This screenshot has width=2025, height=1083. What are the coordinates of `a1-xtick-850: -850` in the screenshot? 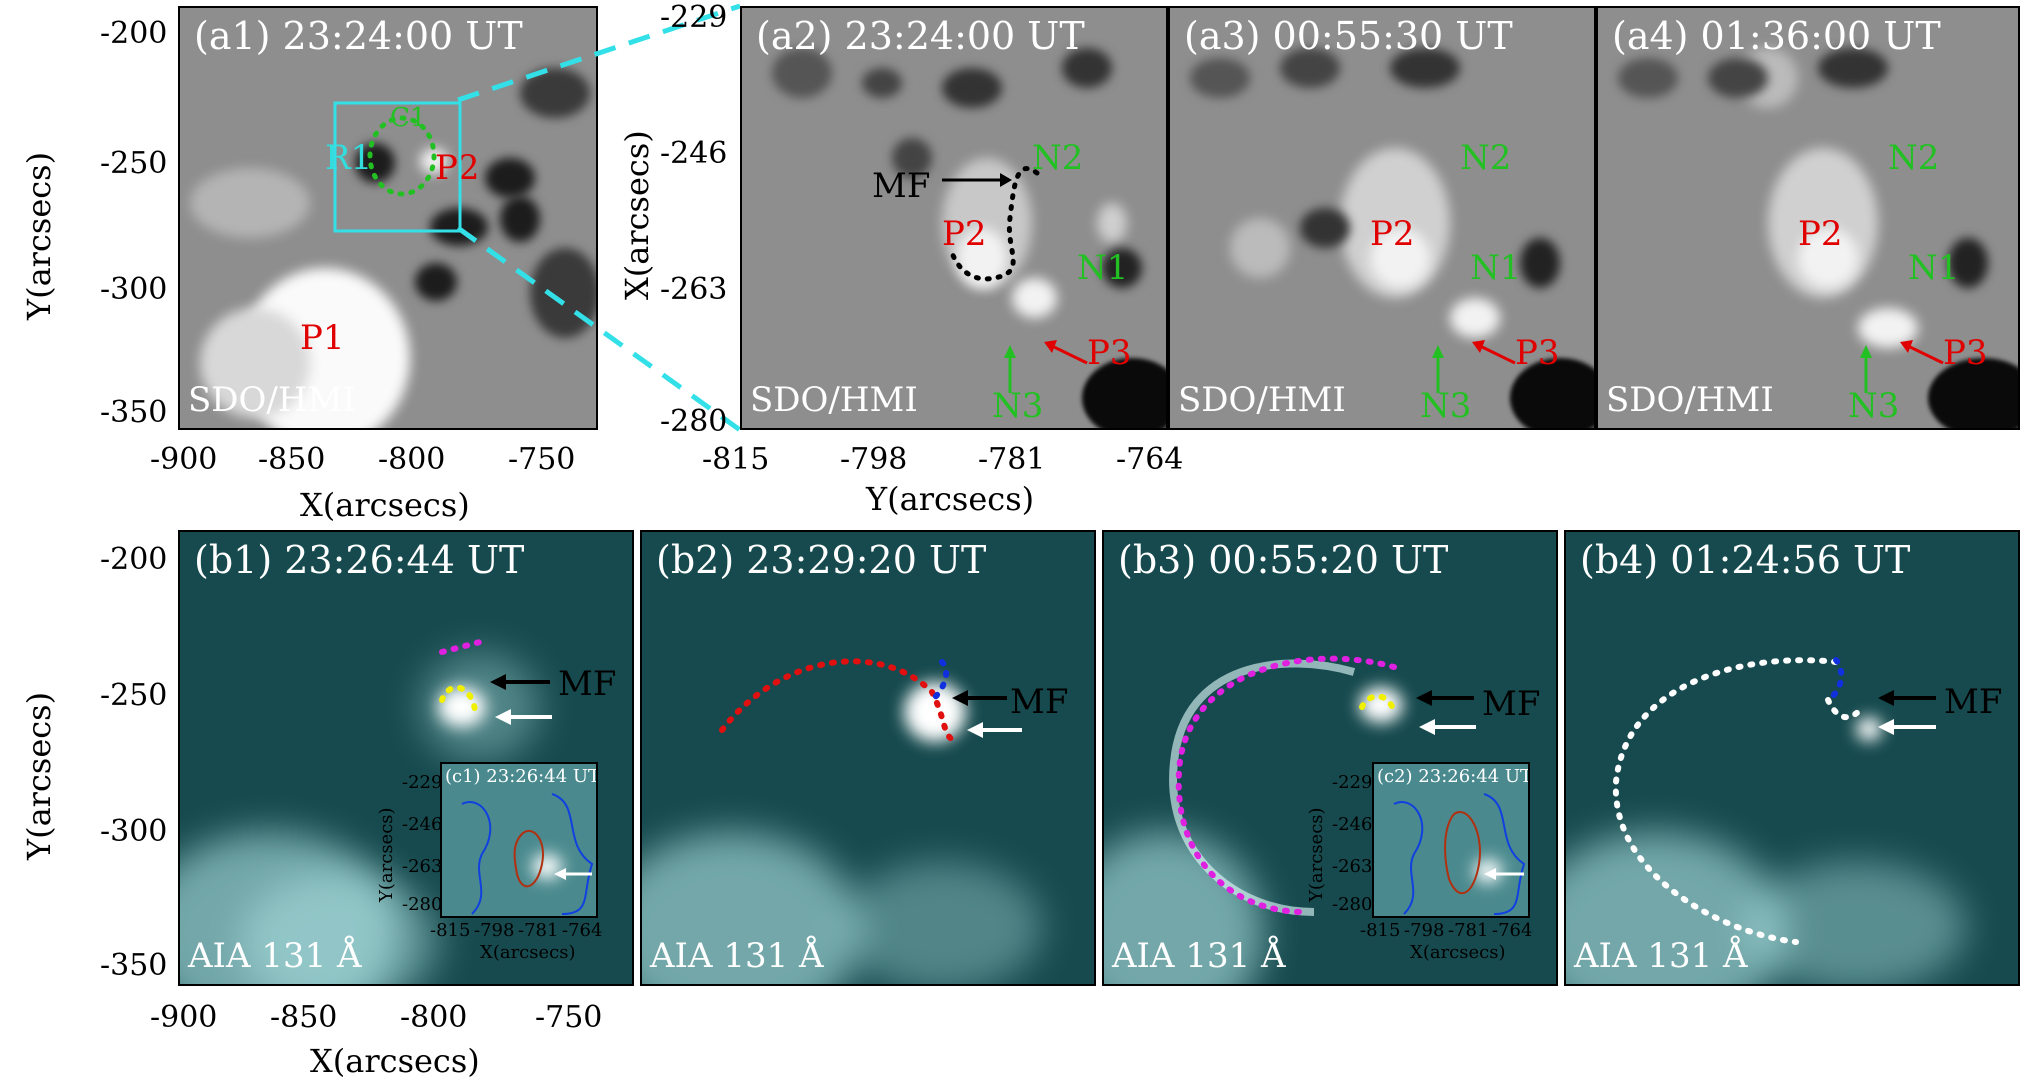 It's located at (292, 459).